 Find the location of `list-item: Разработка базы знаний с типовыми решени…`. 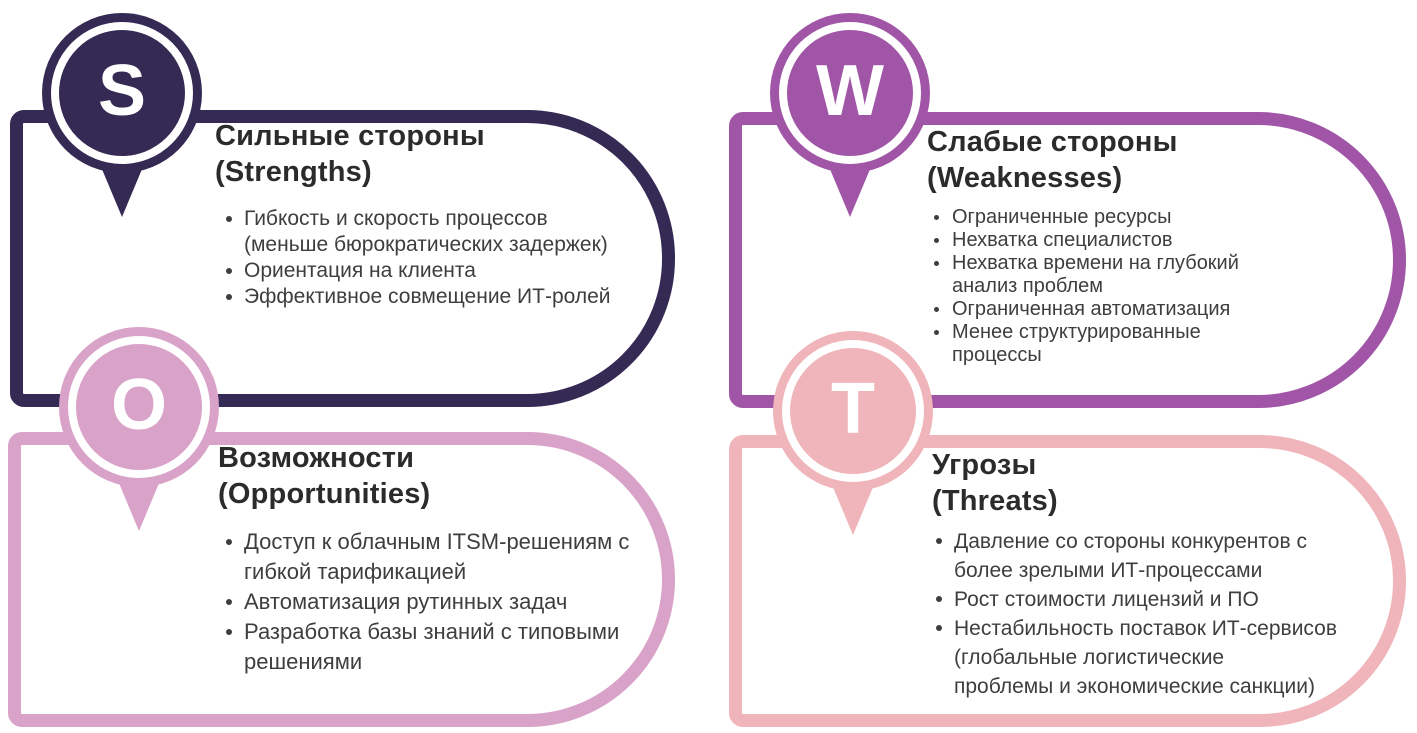

list-item: Разработка базы знаний с типовыми решени… is located at coordinates (427, 647).